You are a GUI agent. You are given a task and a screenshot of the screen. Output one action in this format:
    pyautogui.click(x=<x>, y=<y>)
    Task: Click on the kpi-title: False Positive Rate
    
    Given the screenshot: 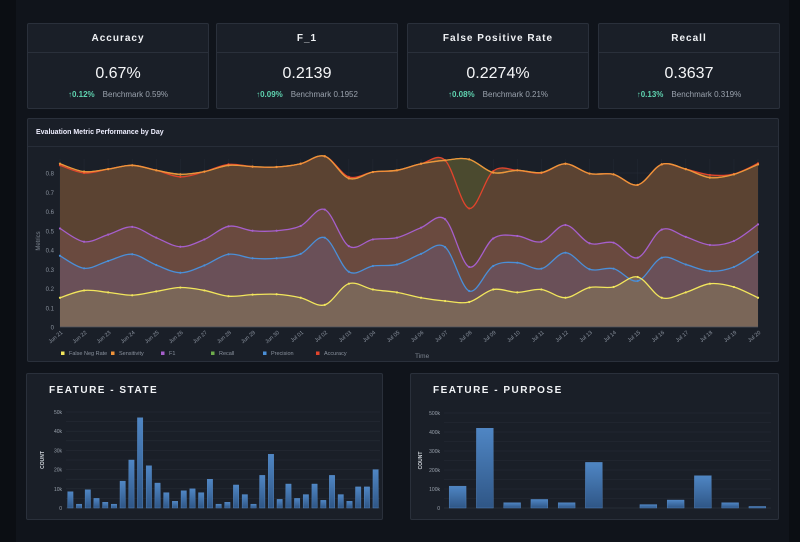 What is the action you would take?
    pyautogui.click(x=498, y=38)
    